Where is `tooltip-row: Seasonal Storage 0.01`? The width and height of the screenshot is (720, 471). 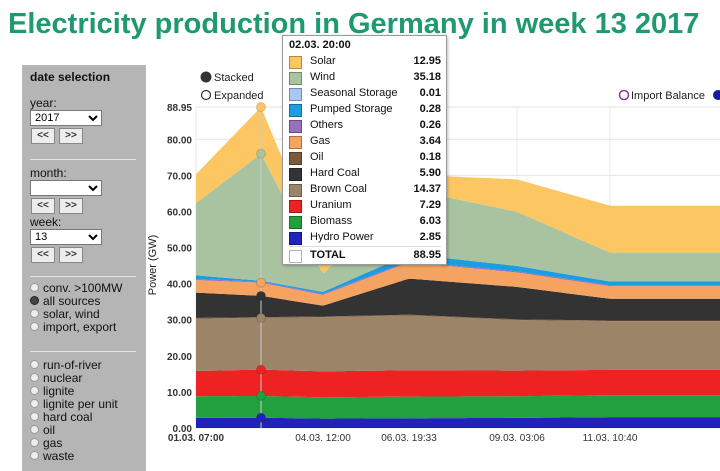
tooltip-row: Seasonal Storage 0.01 is located at coordinates (365, 93).